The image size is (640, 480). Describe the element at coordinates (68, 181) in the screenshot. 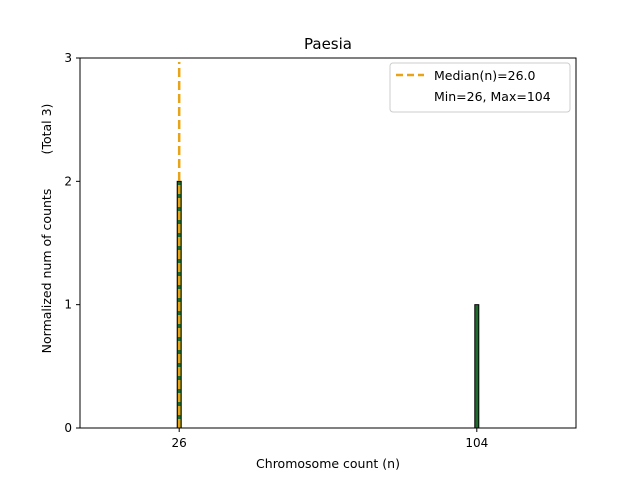

I see `y-tick-label-2: 2` at that location.